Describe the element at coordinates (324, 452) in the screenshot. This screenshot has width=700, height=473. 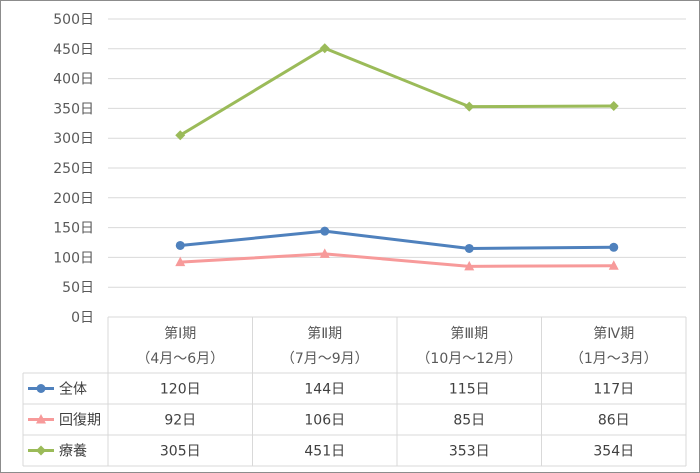
I see `data-label: 451日` at that location.